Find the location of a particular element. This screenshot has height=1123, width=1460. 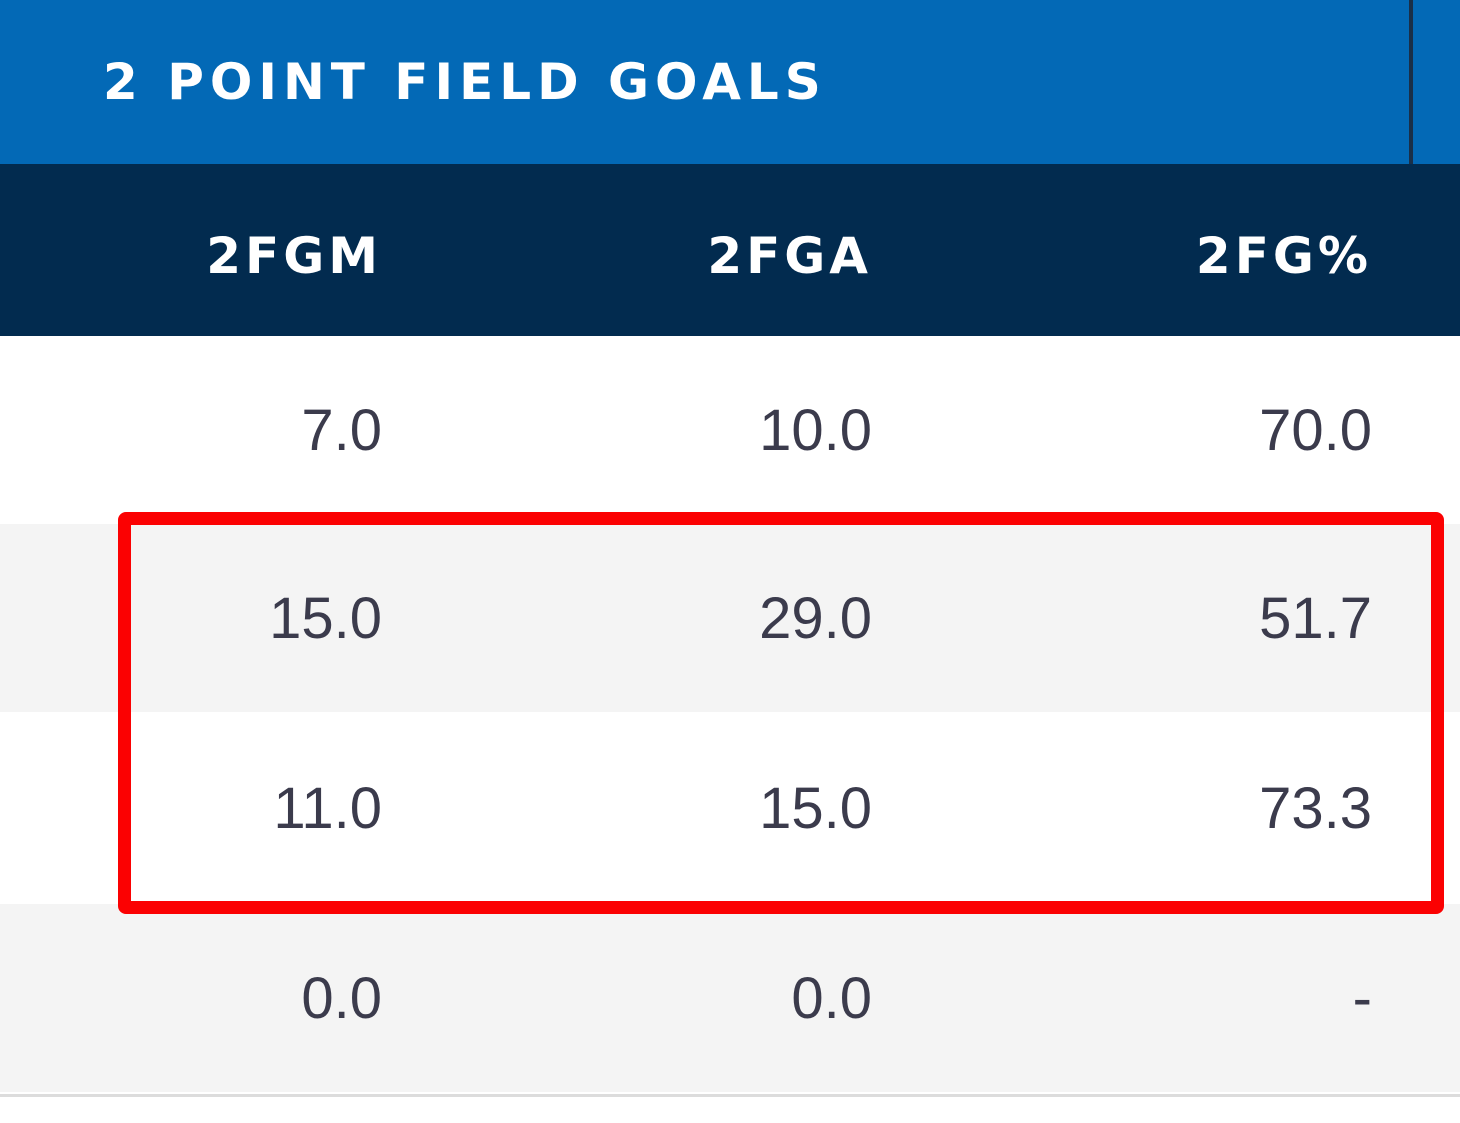

cell-2fg-pct: 70.0 is located at coordinates (1315, 430).